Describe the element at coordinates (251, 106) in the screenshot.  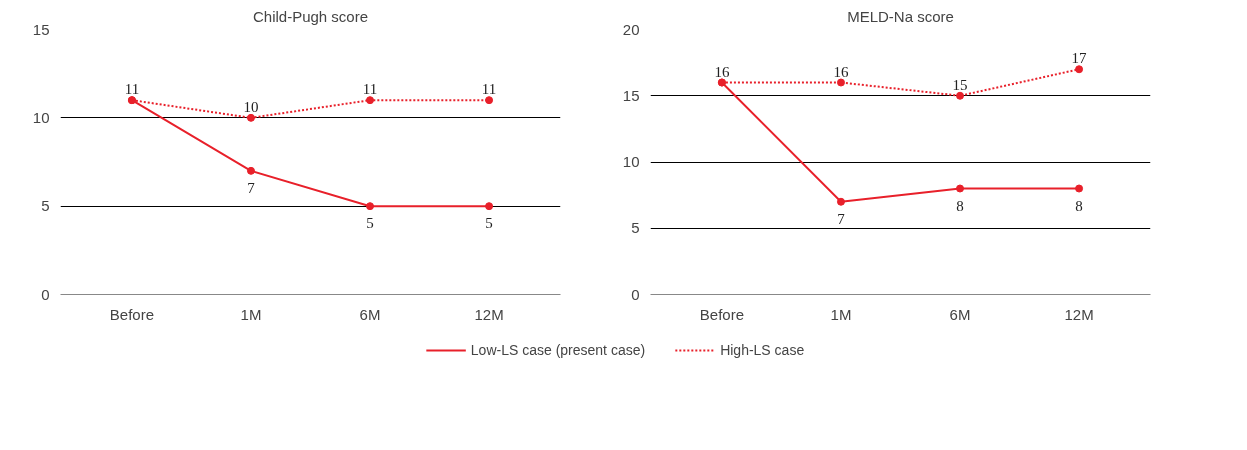
I see `data-label: 10` at that location.